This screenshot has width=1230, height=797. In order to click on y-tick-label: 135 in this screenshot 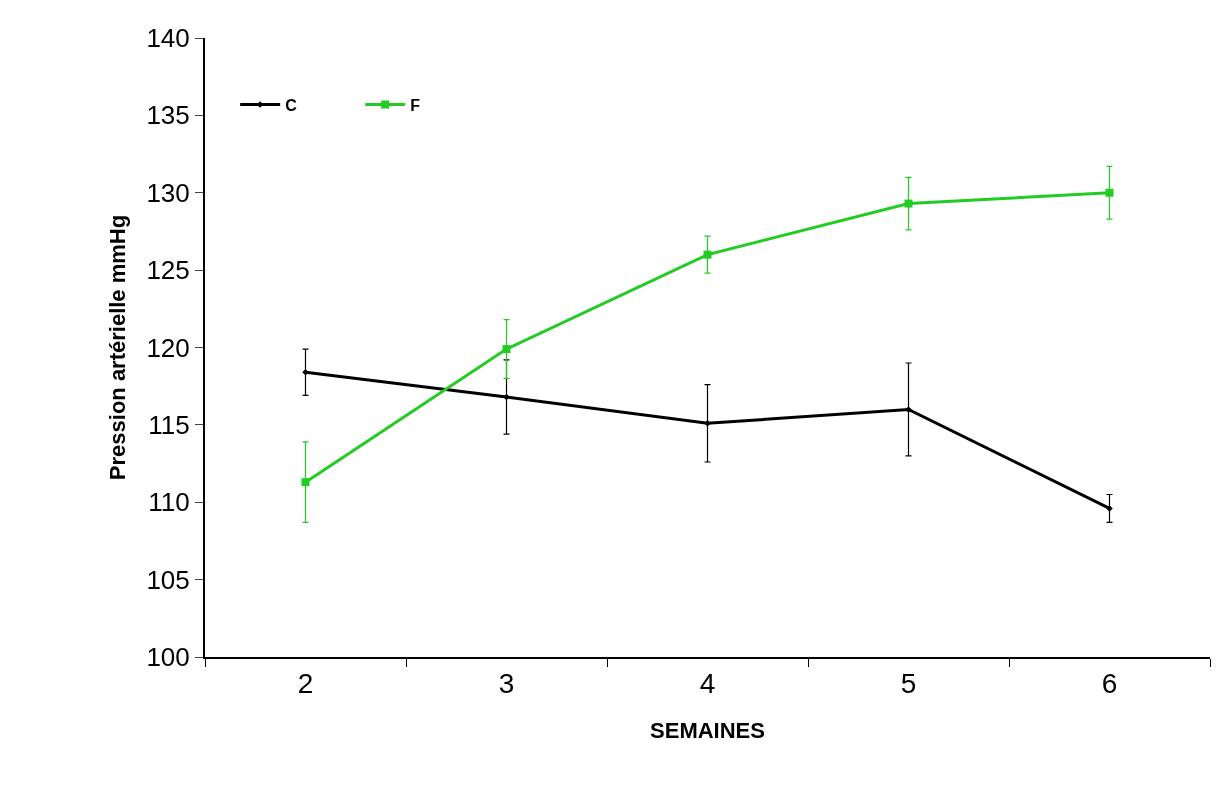, I will do `click(168, 115)`.